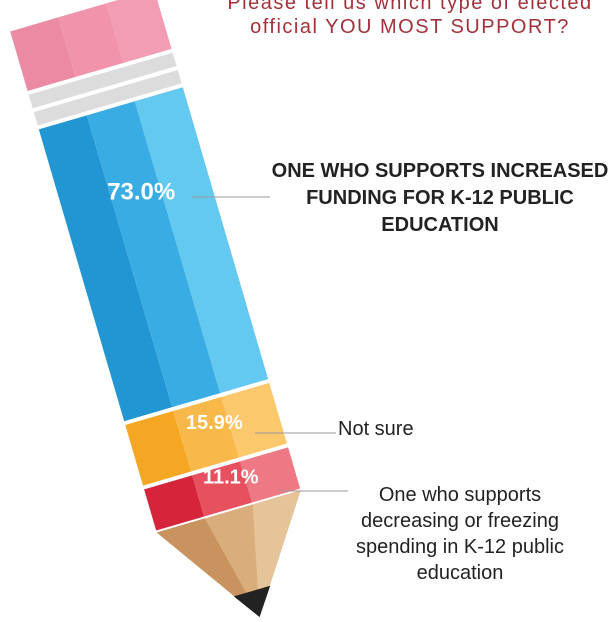  I want to click on value-label: 15.9%, so click(214, 423).